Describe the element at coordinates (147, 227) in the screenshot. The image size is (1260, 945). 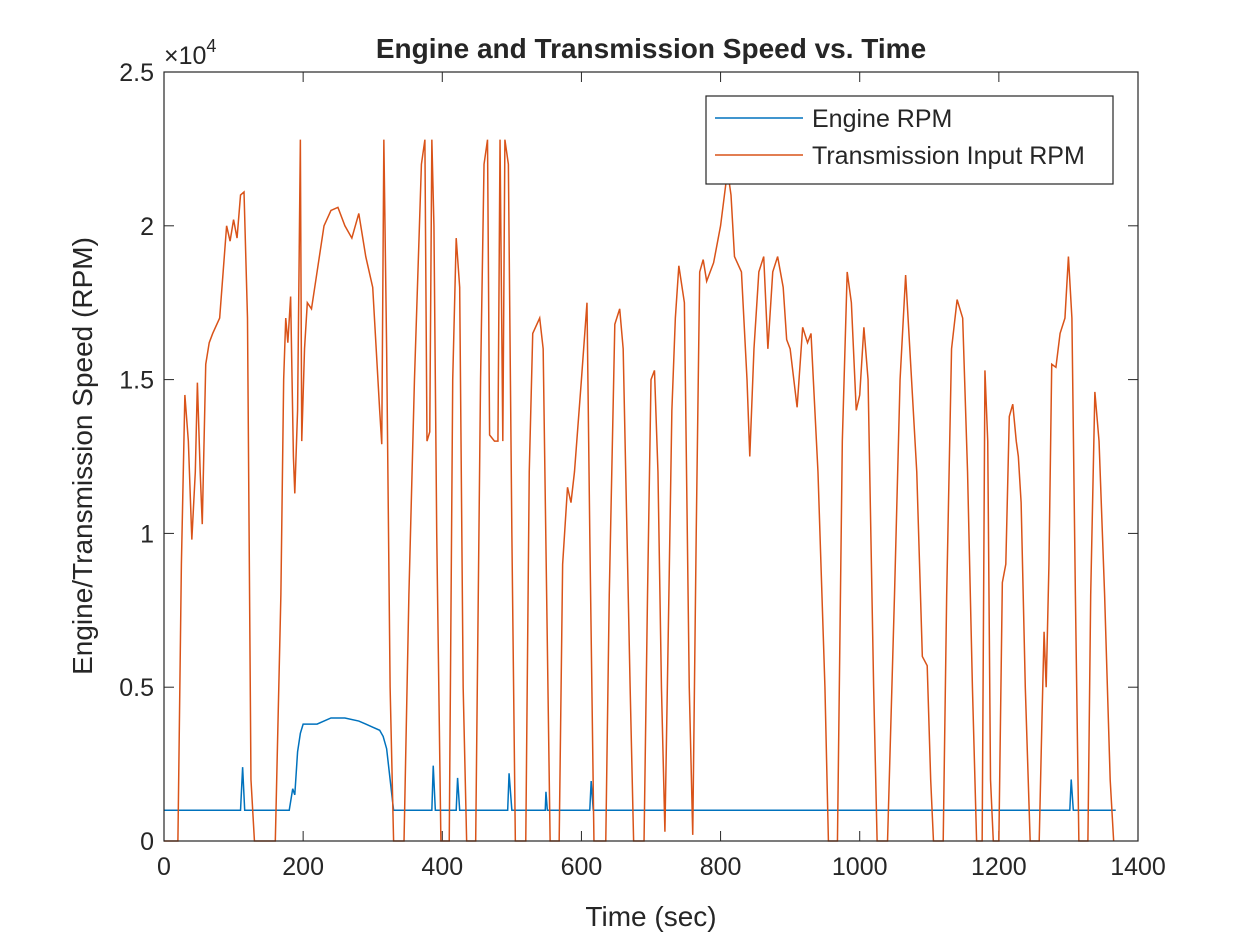
I see `y-tick-label: 2` at that location.